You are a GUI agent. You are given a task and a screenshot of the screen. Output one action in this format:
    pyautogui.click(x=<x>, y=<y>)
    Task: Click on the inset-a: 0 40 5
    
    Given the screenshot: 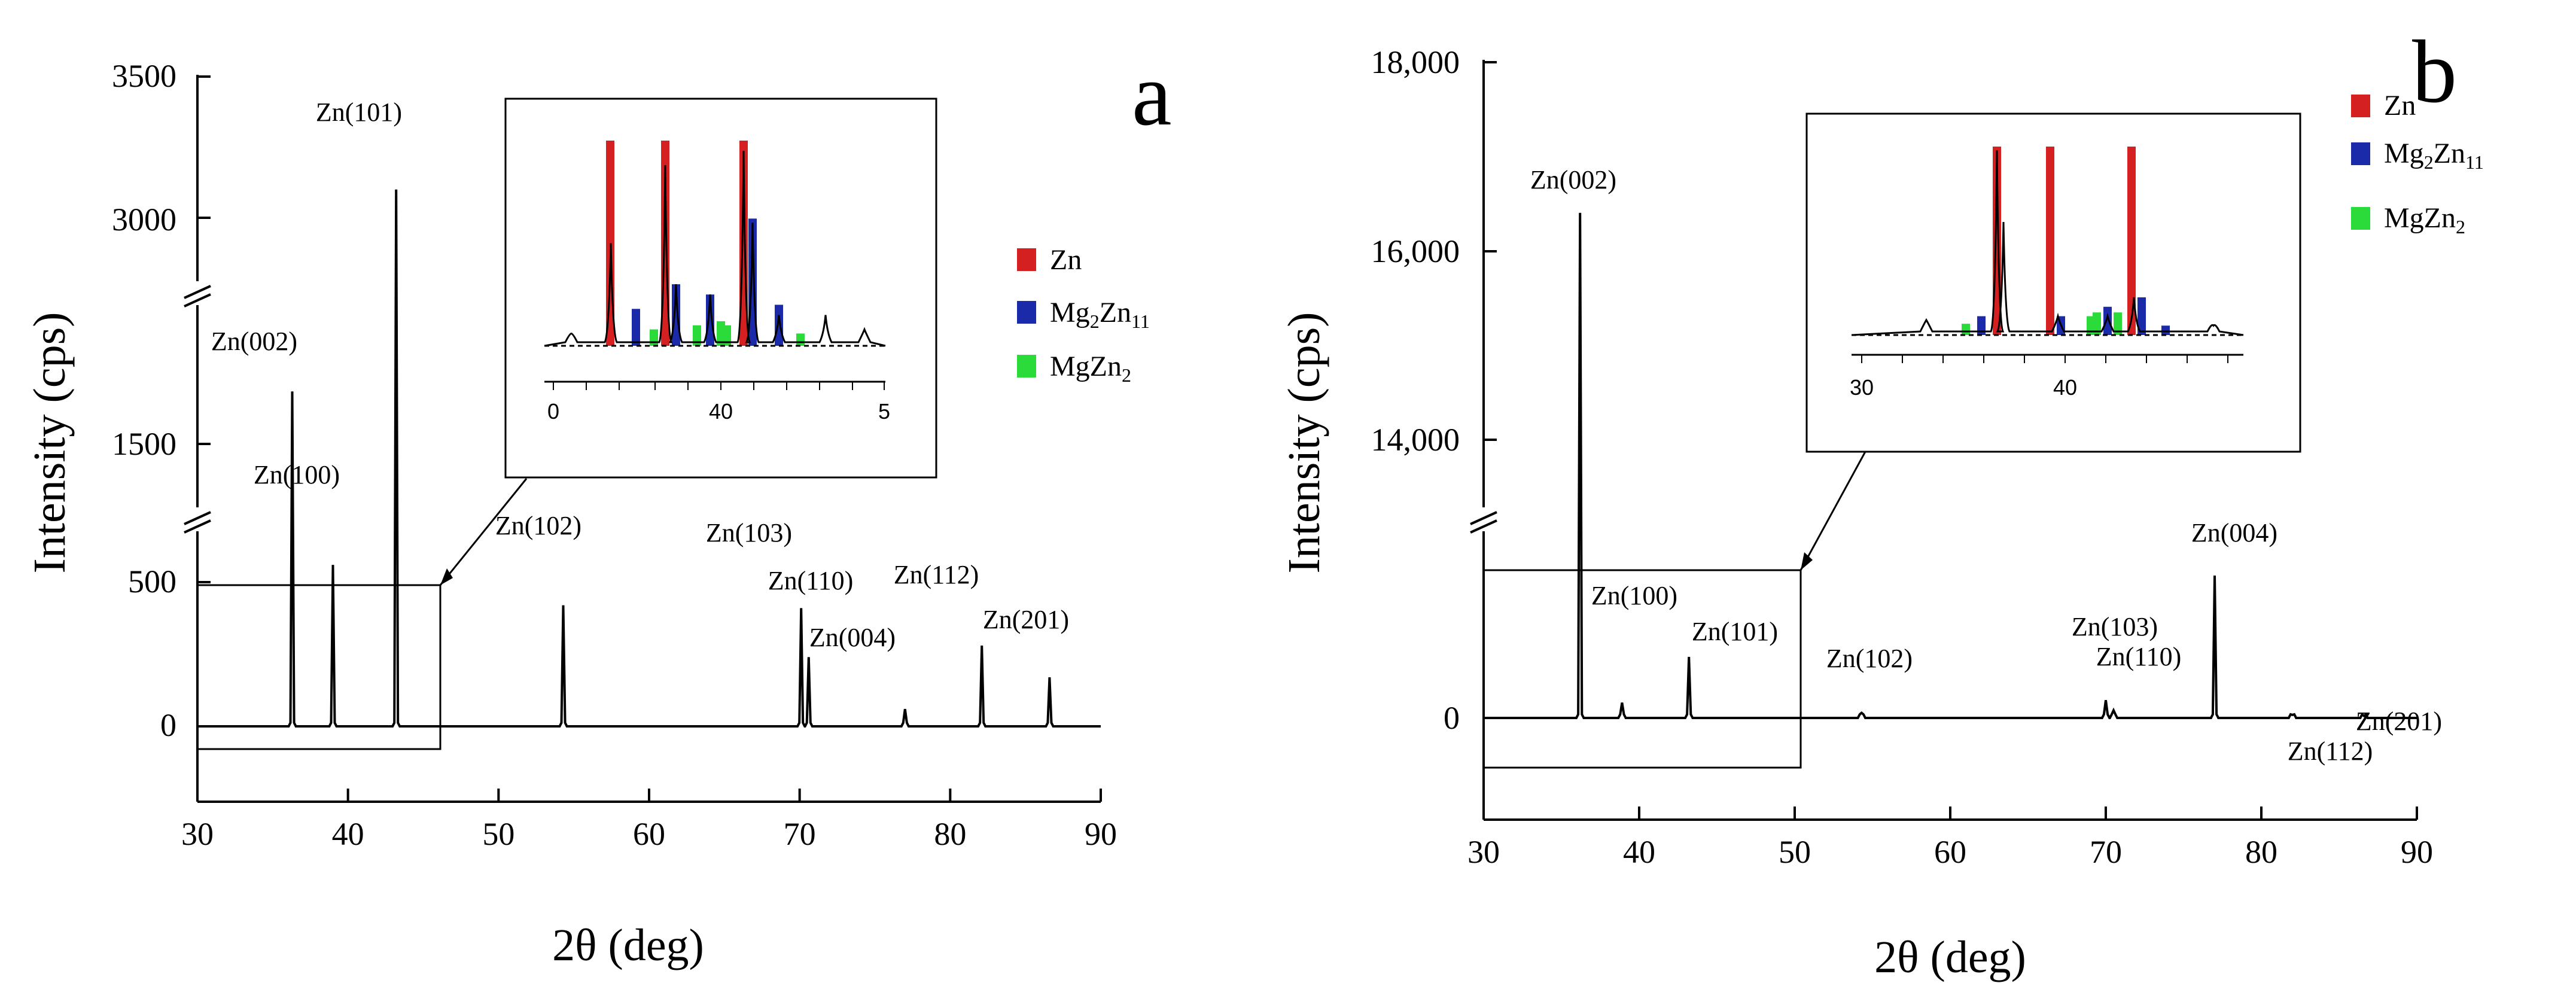 What is the action you would take?
    pyautogui.click(x=720, y=288)
    